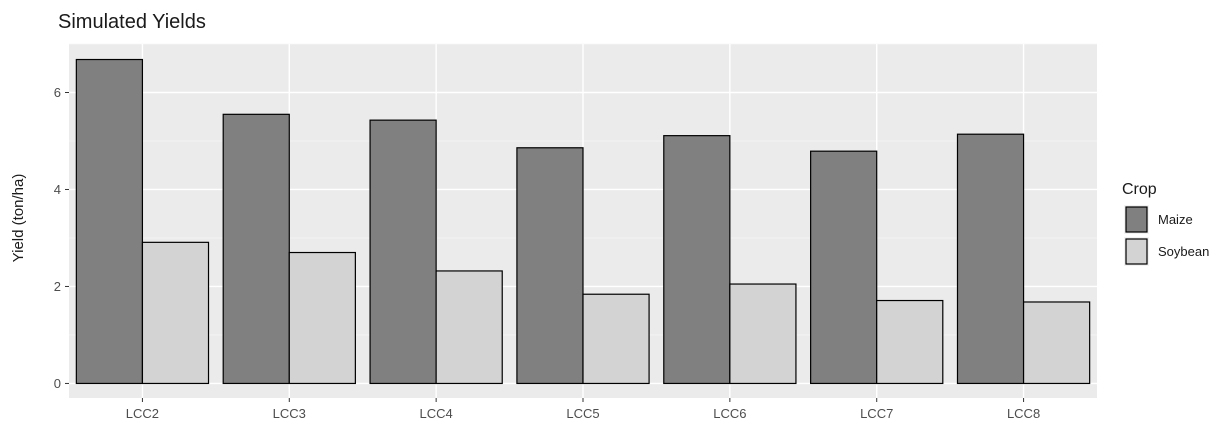  Describe the element at coordinates (844, 267) in the screenshot. I see `bar-maize-lcc7` at that location.